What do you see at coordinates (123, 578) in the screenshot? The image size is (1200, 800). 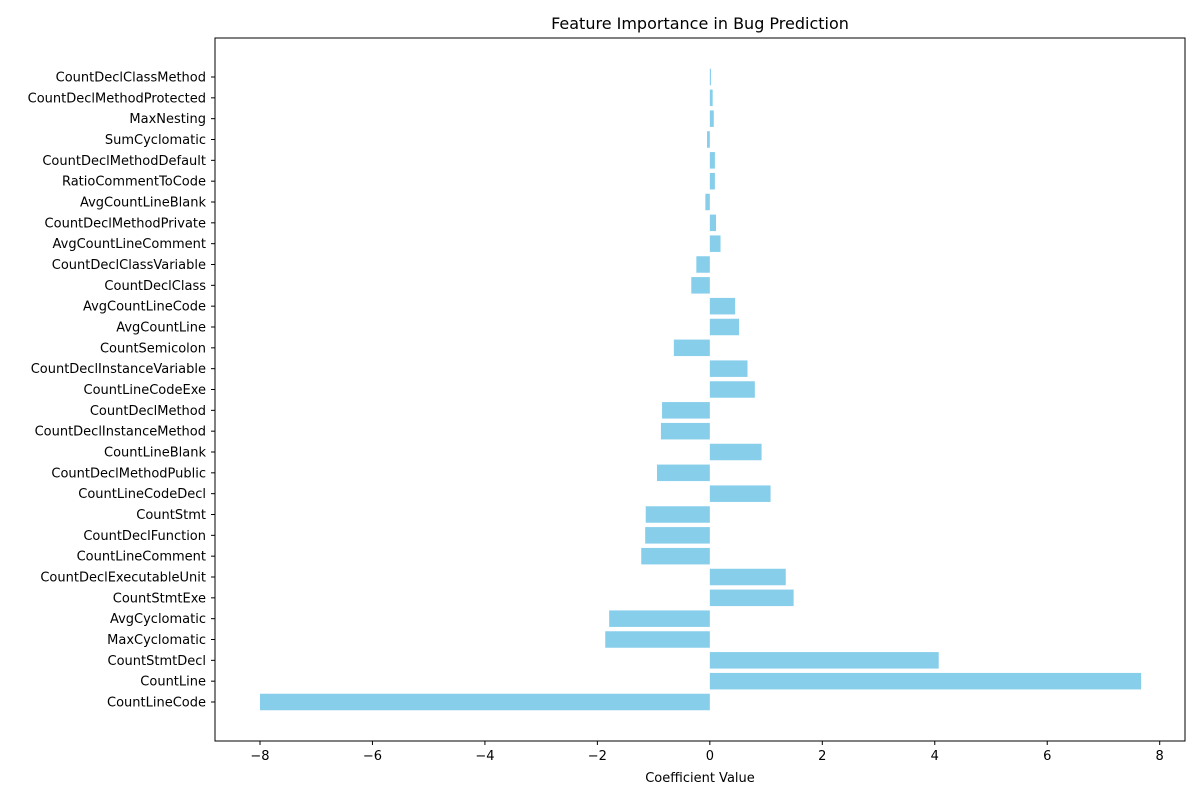 I see `y-tick-label: CountDeclExecutableUnit` at bounding box center [123, 578].